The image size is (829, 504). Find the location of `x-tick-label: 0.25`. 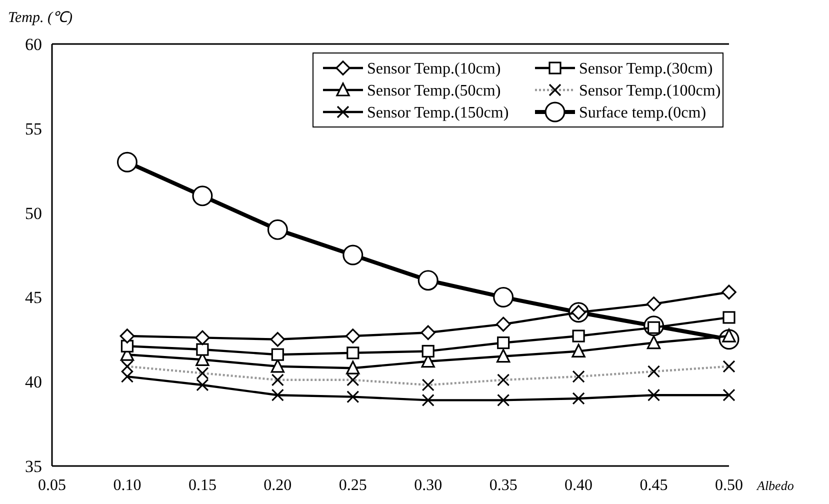

x-tick-label: 0.25 is located at coordinates (352, 485).